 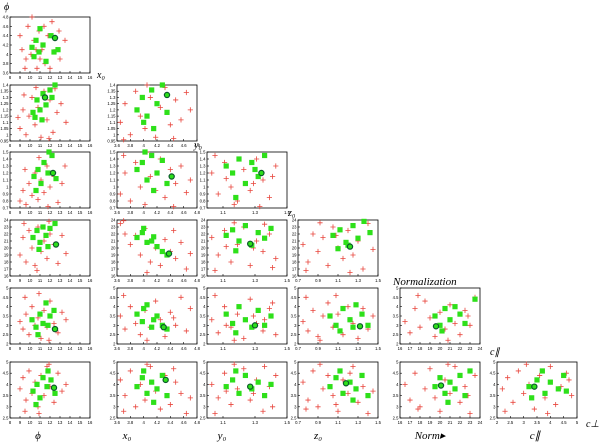 I want to click on y-tick-label: 21, so click(x=113, y=241).